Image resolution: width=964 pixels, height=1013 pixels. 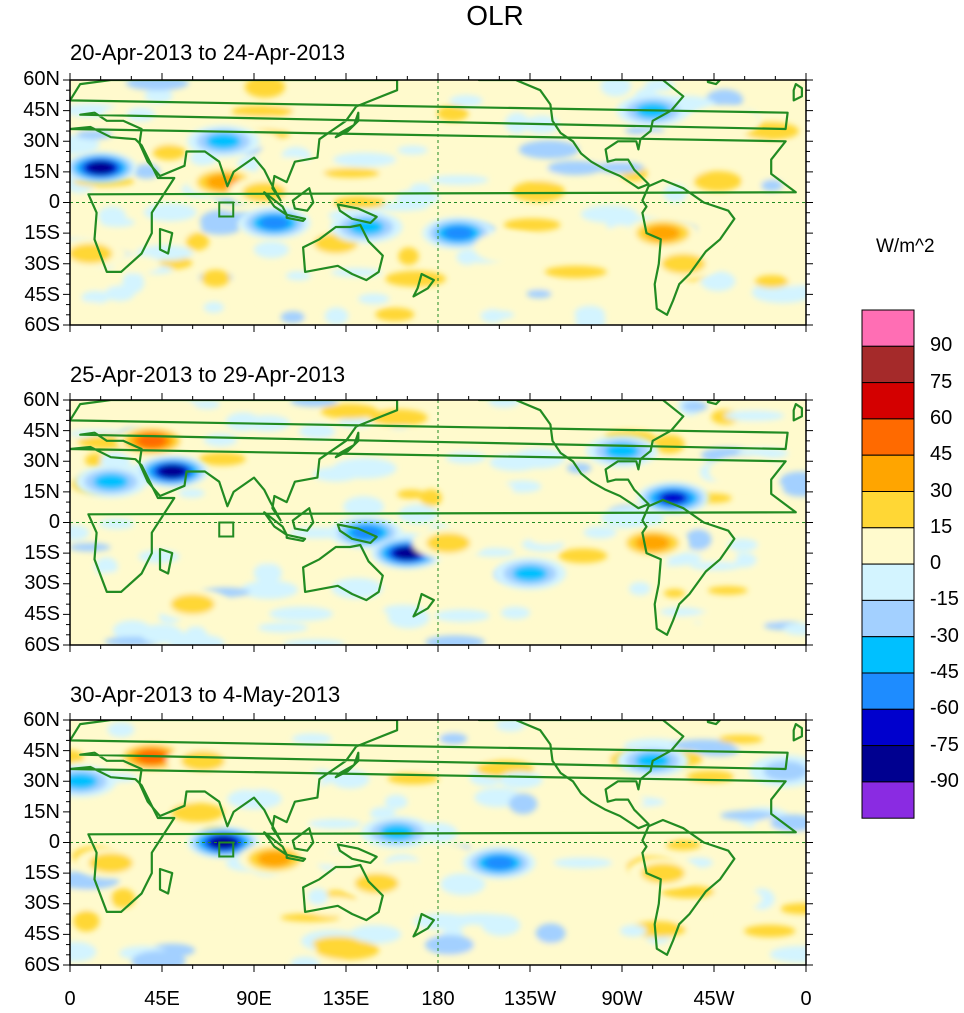 I want to click on lon-tick-label: 90E, so click(x=254, y=999).